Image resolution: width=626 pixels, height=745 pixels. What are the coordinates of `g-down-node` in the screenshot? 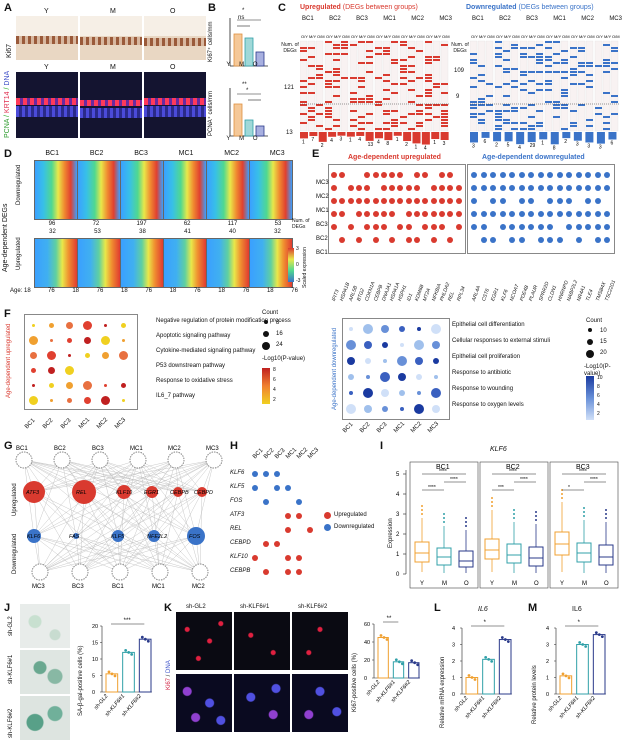 It's located at (154, 536).